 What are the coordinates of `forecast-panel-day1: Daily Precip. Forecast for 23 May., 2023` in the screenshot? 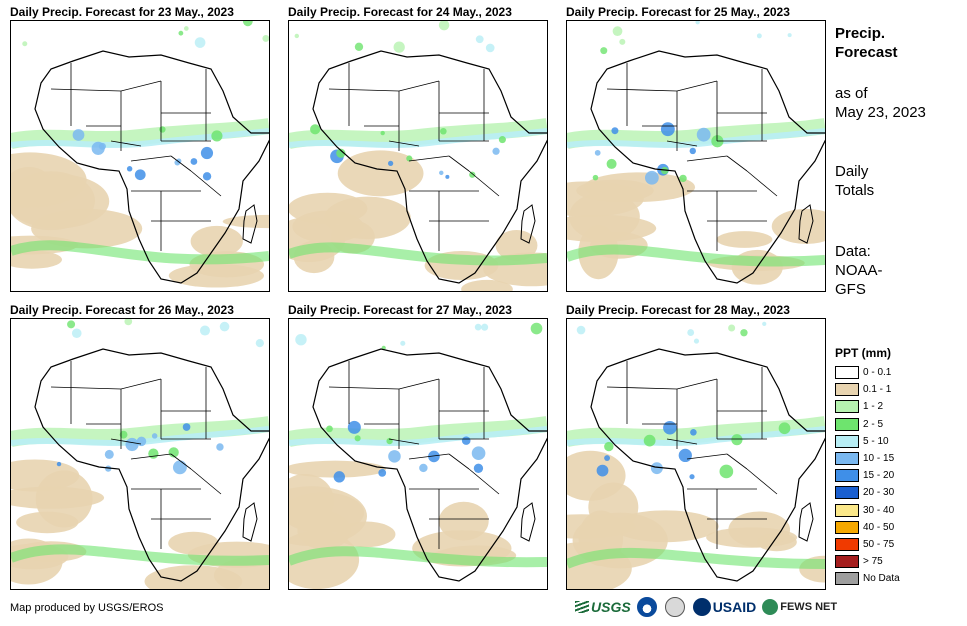 It's located at (140, 149).